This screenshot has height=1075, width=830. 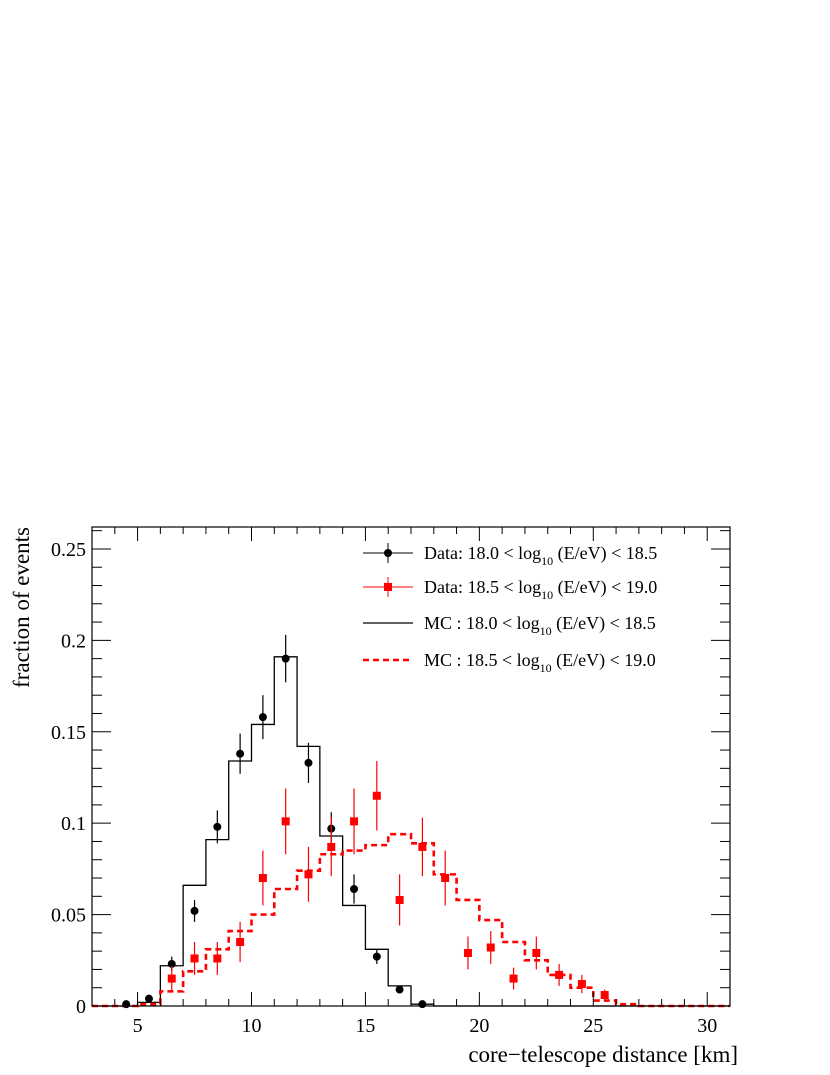 I want to click on y-tick-label: 0.15, so click(x=68, y=733).